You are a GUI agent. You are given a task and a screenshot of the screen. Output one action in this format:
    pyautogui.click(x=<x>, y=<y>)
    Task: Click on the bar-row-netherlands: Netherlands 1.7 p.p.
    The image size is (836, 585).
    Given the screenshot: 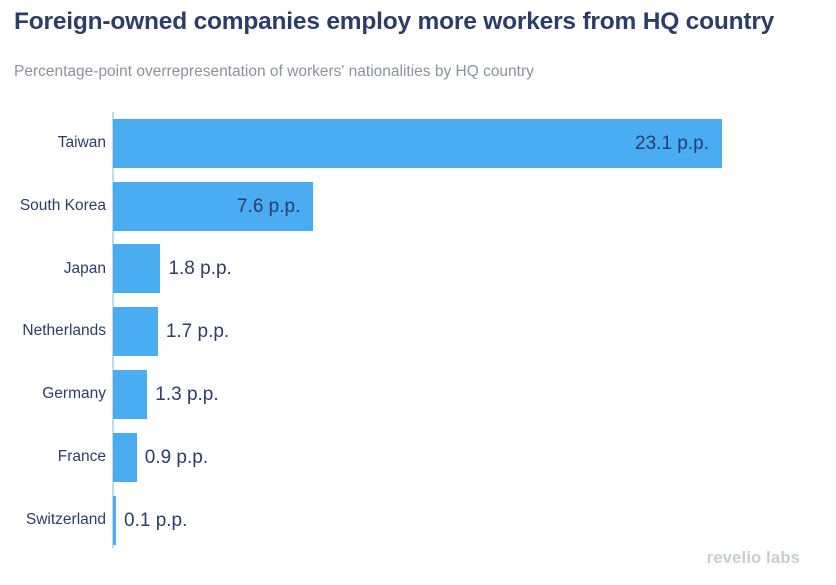 What is the action you would take?
    pyautogui.click(x=418, y=331)
    